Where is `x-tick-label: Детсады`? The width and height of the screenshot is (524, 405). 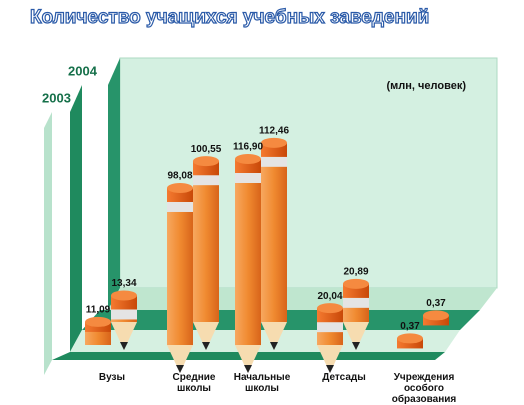
x-tick-label: Детсады is located at coordinates (344, 377).